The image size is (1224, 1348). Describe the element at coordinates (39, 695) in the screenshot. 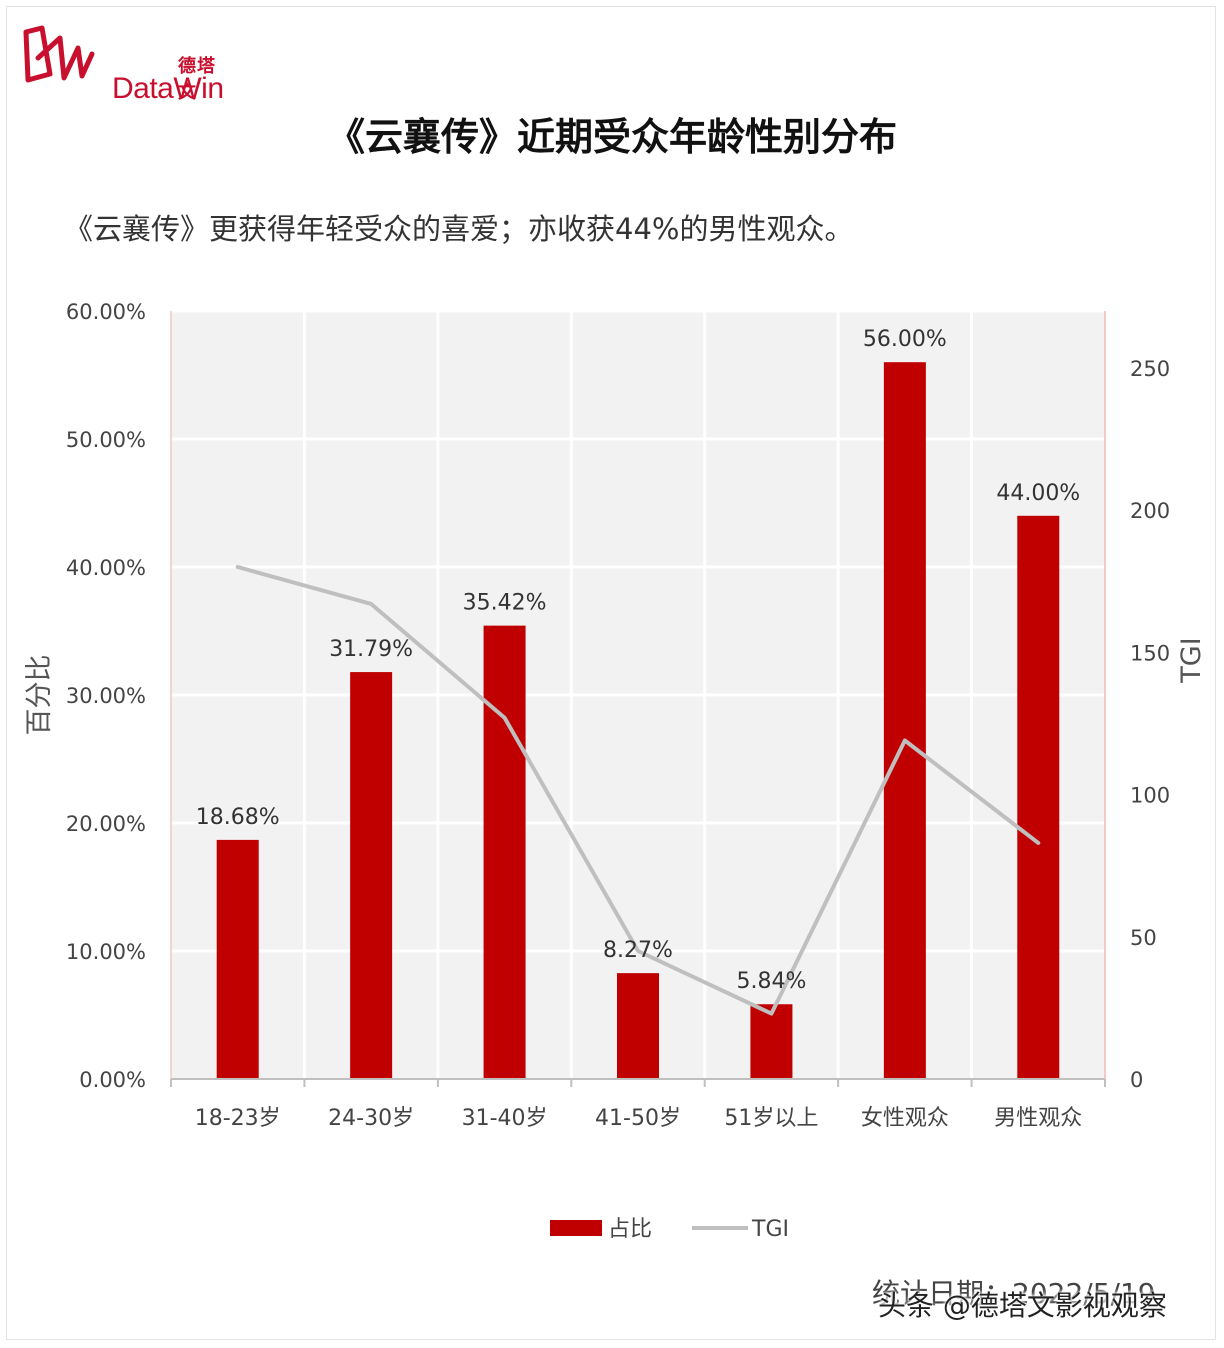

I see `y-axis-title: 百分比` at that location.